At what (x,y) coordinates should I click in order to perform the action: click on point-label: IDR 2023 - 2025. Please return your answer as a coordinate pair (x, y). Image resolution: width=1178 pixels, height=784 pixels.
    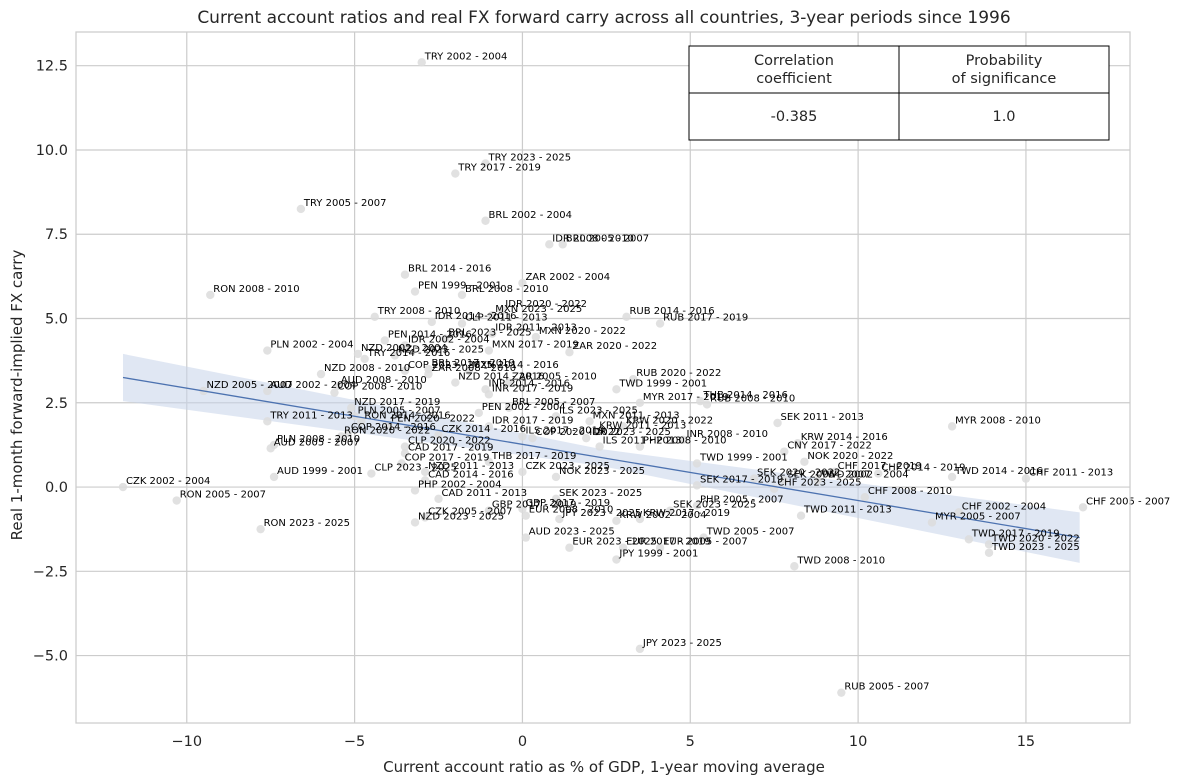
    Looking at the image, I should click on (630, 432).